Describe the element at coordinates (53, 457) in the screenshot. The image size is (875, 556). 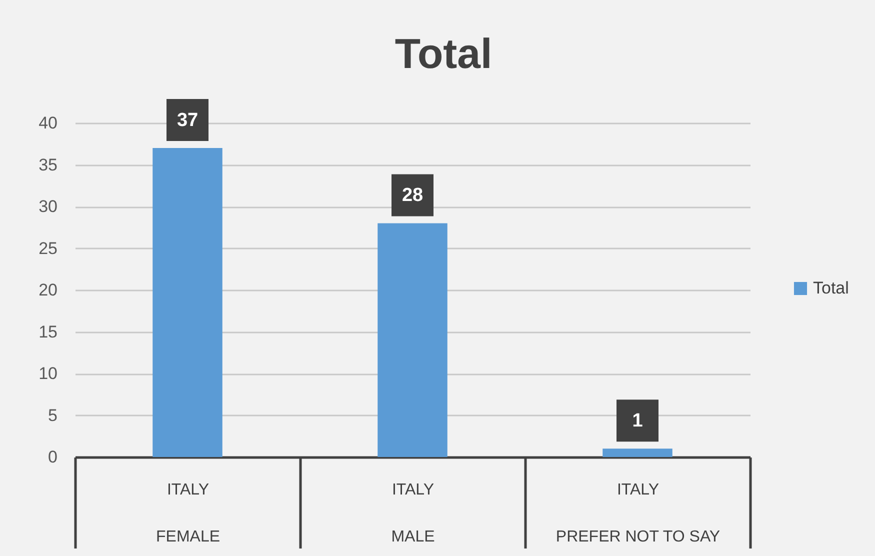
I see `y-tick-label: 0` at that location.